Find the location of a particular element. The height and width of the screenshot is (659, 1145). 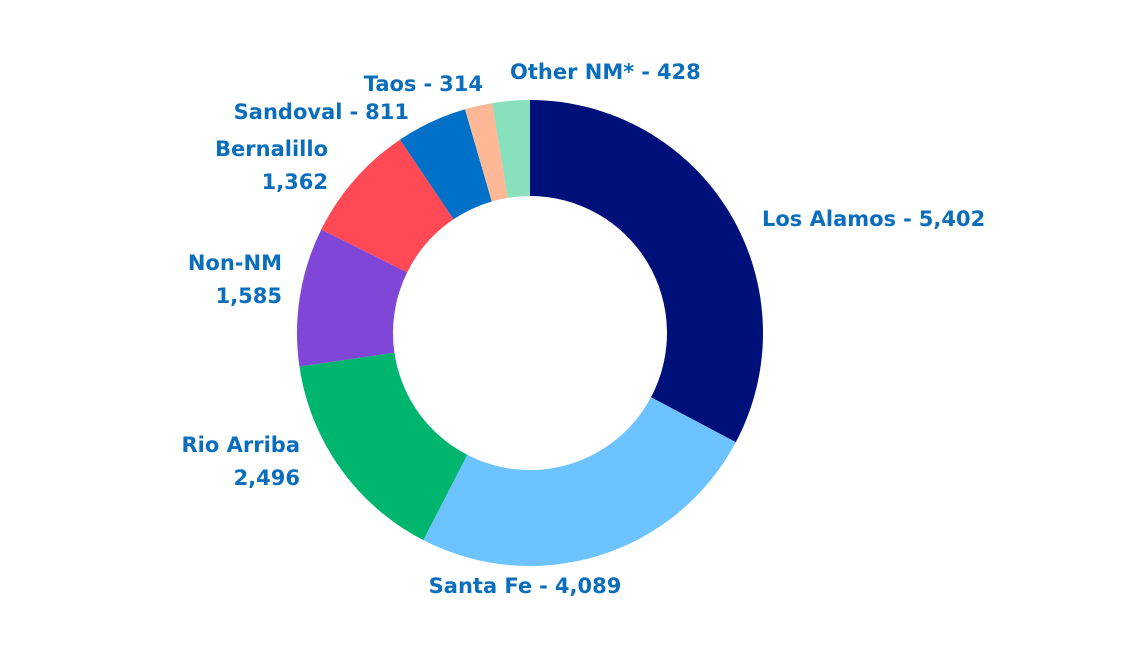

value-label: 2,496 is located at coordinates (267, 478).